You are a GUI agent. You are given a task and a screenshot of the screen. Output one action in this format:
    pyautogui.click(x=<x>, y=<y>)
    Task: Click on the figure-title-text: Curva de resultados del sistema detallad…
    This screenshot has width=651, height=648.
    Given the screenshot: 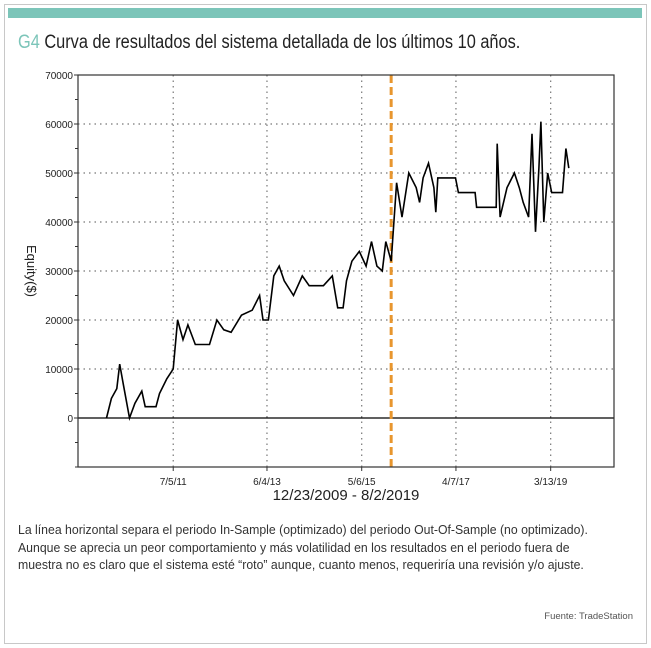 What is the action you would take?
    pyautogui.click(x=282, y=42)
    